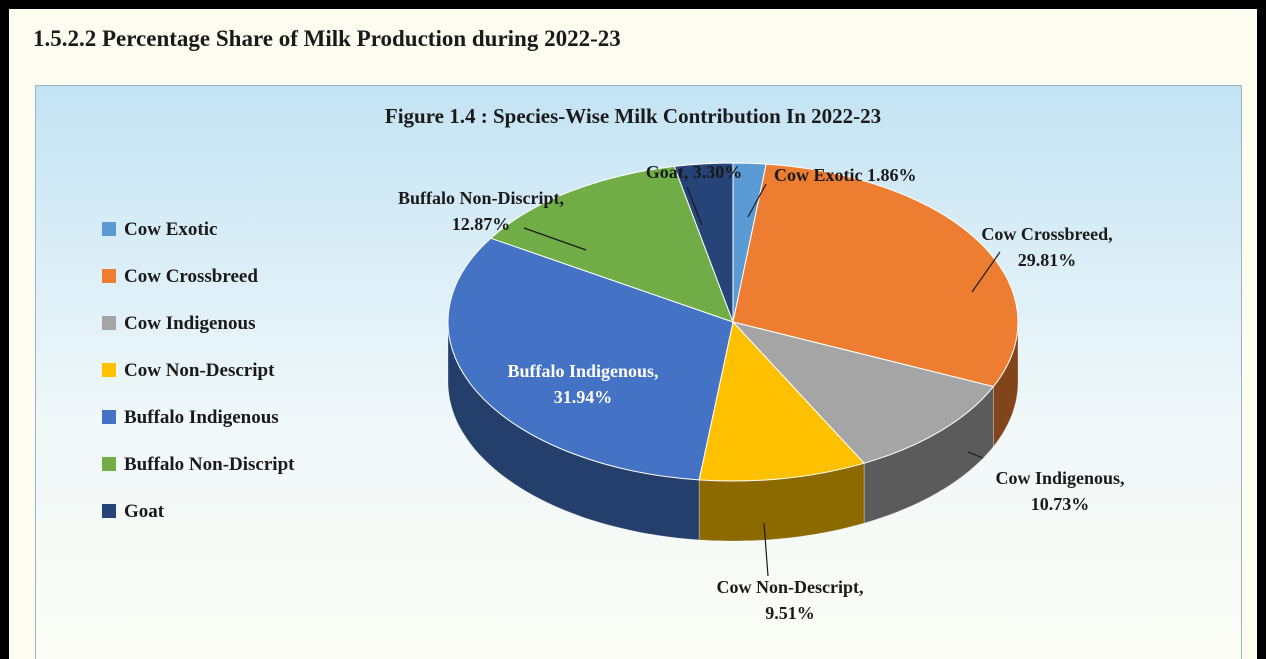 The image size is (1266, 659). Describe the element at coordinates (209, 464) in the screenshot. I see `legend-label: Buffalo Non-Discript` at that location.